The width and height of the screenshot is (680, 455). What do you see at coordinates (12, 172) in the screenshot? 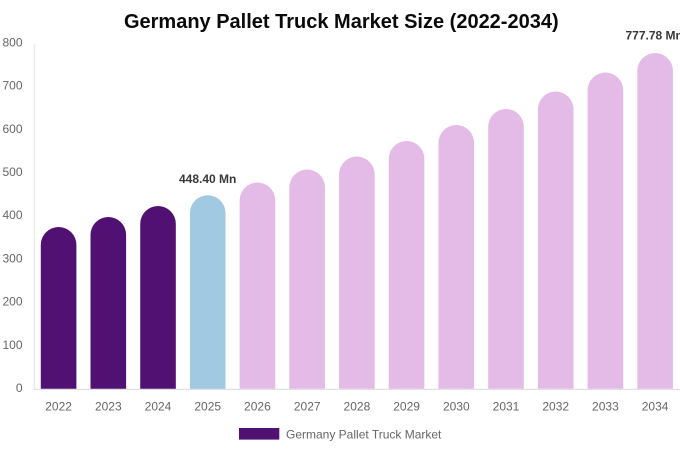
I see `svg-text: 500` at bounding box center [12, 172].